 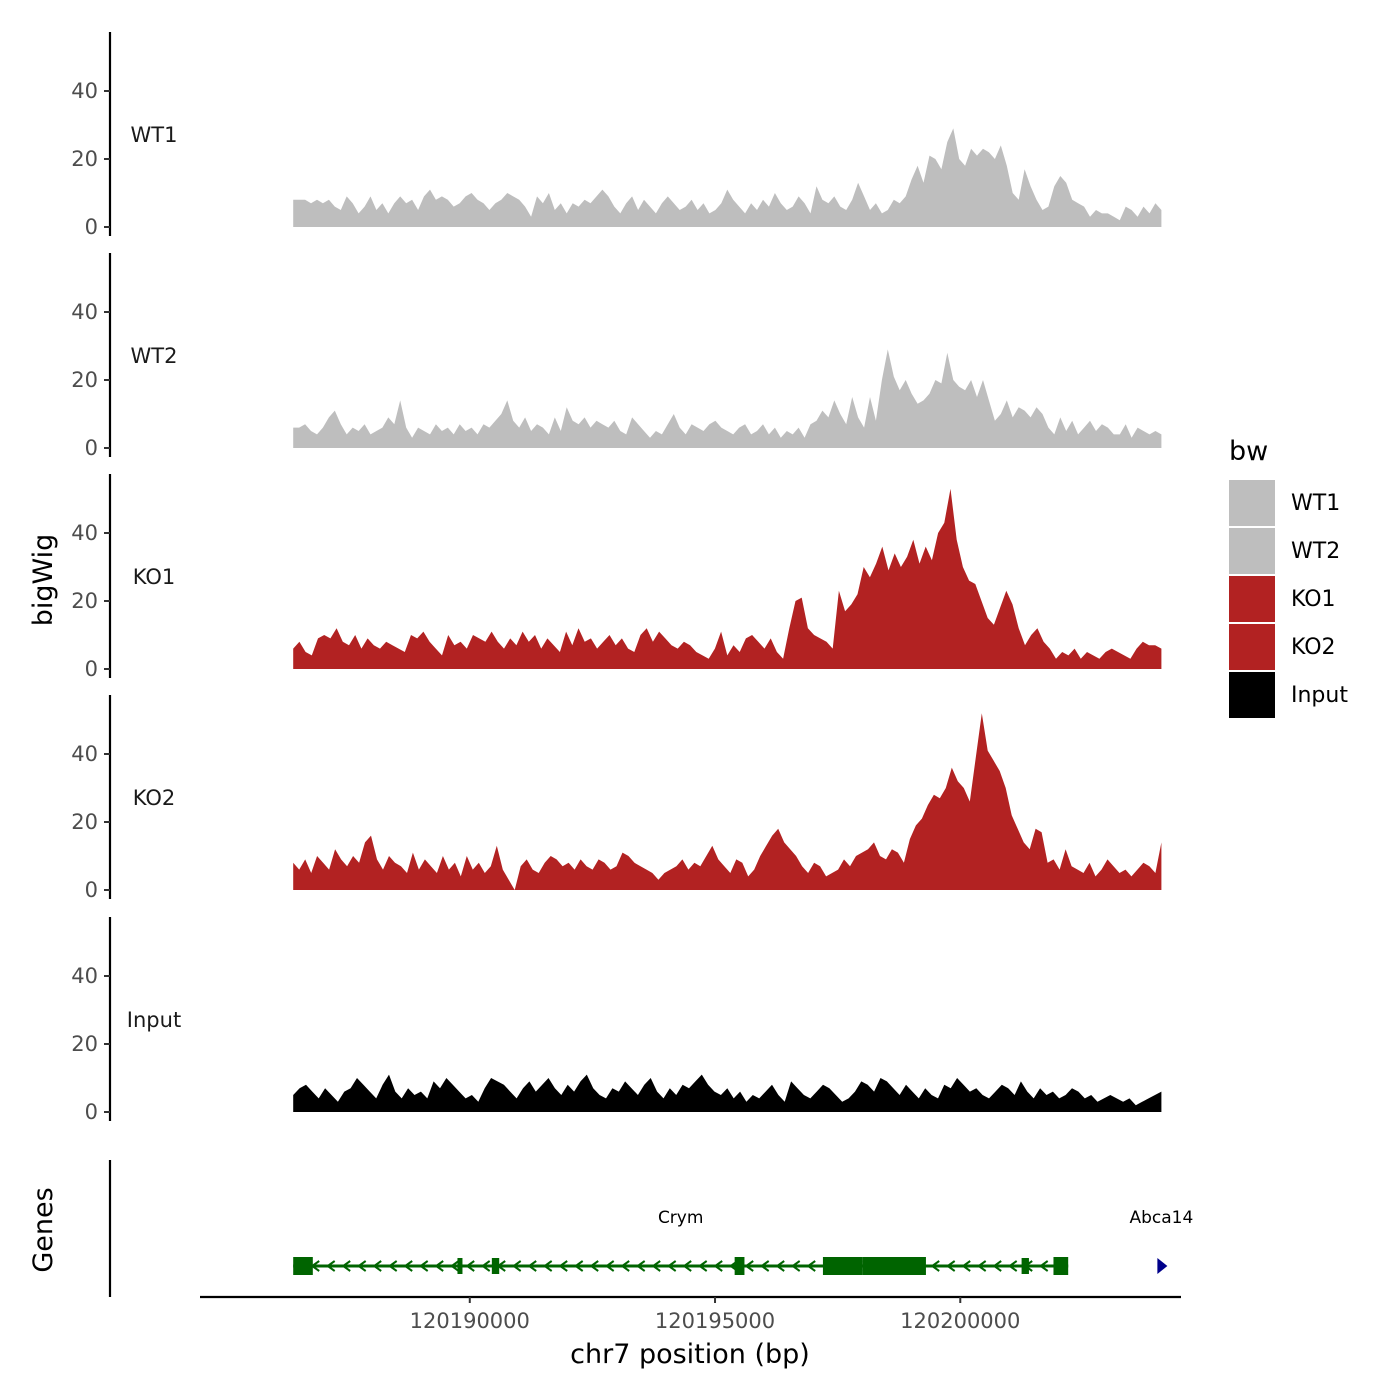 What do you see at coordinates (1313, 647) in the screenshot?
I see `legend-label-ko2: KO2` at bounding box center [1313, 647].